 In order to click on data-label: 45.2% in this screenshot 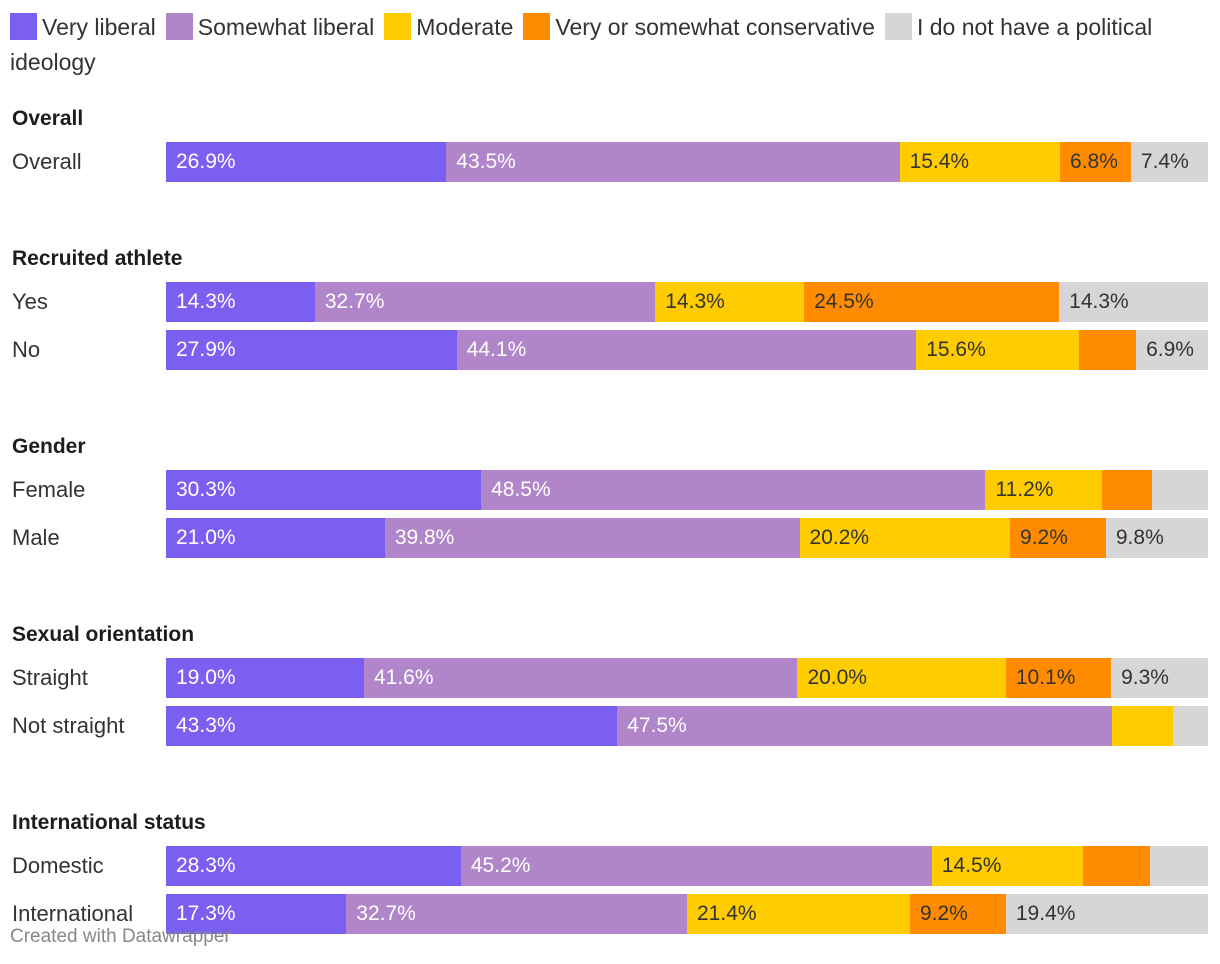, I will do `click(500, 865)`.